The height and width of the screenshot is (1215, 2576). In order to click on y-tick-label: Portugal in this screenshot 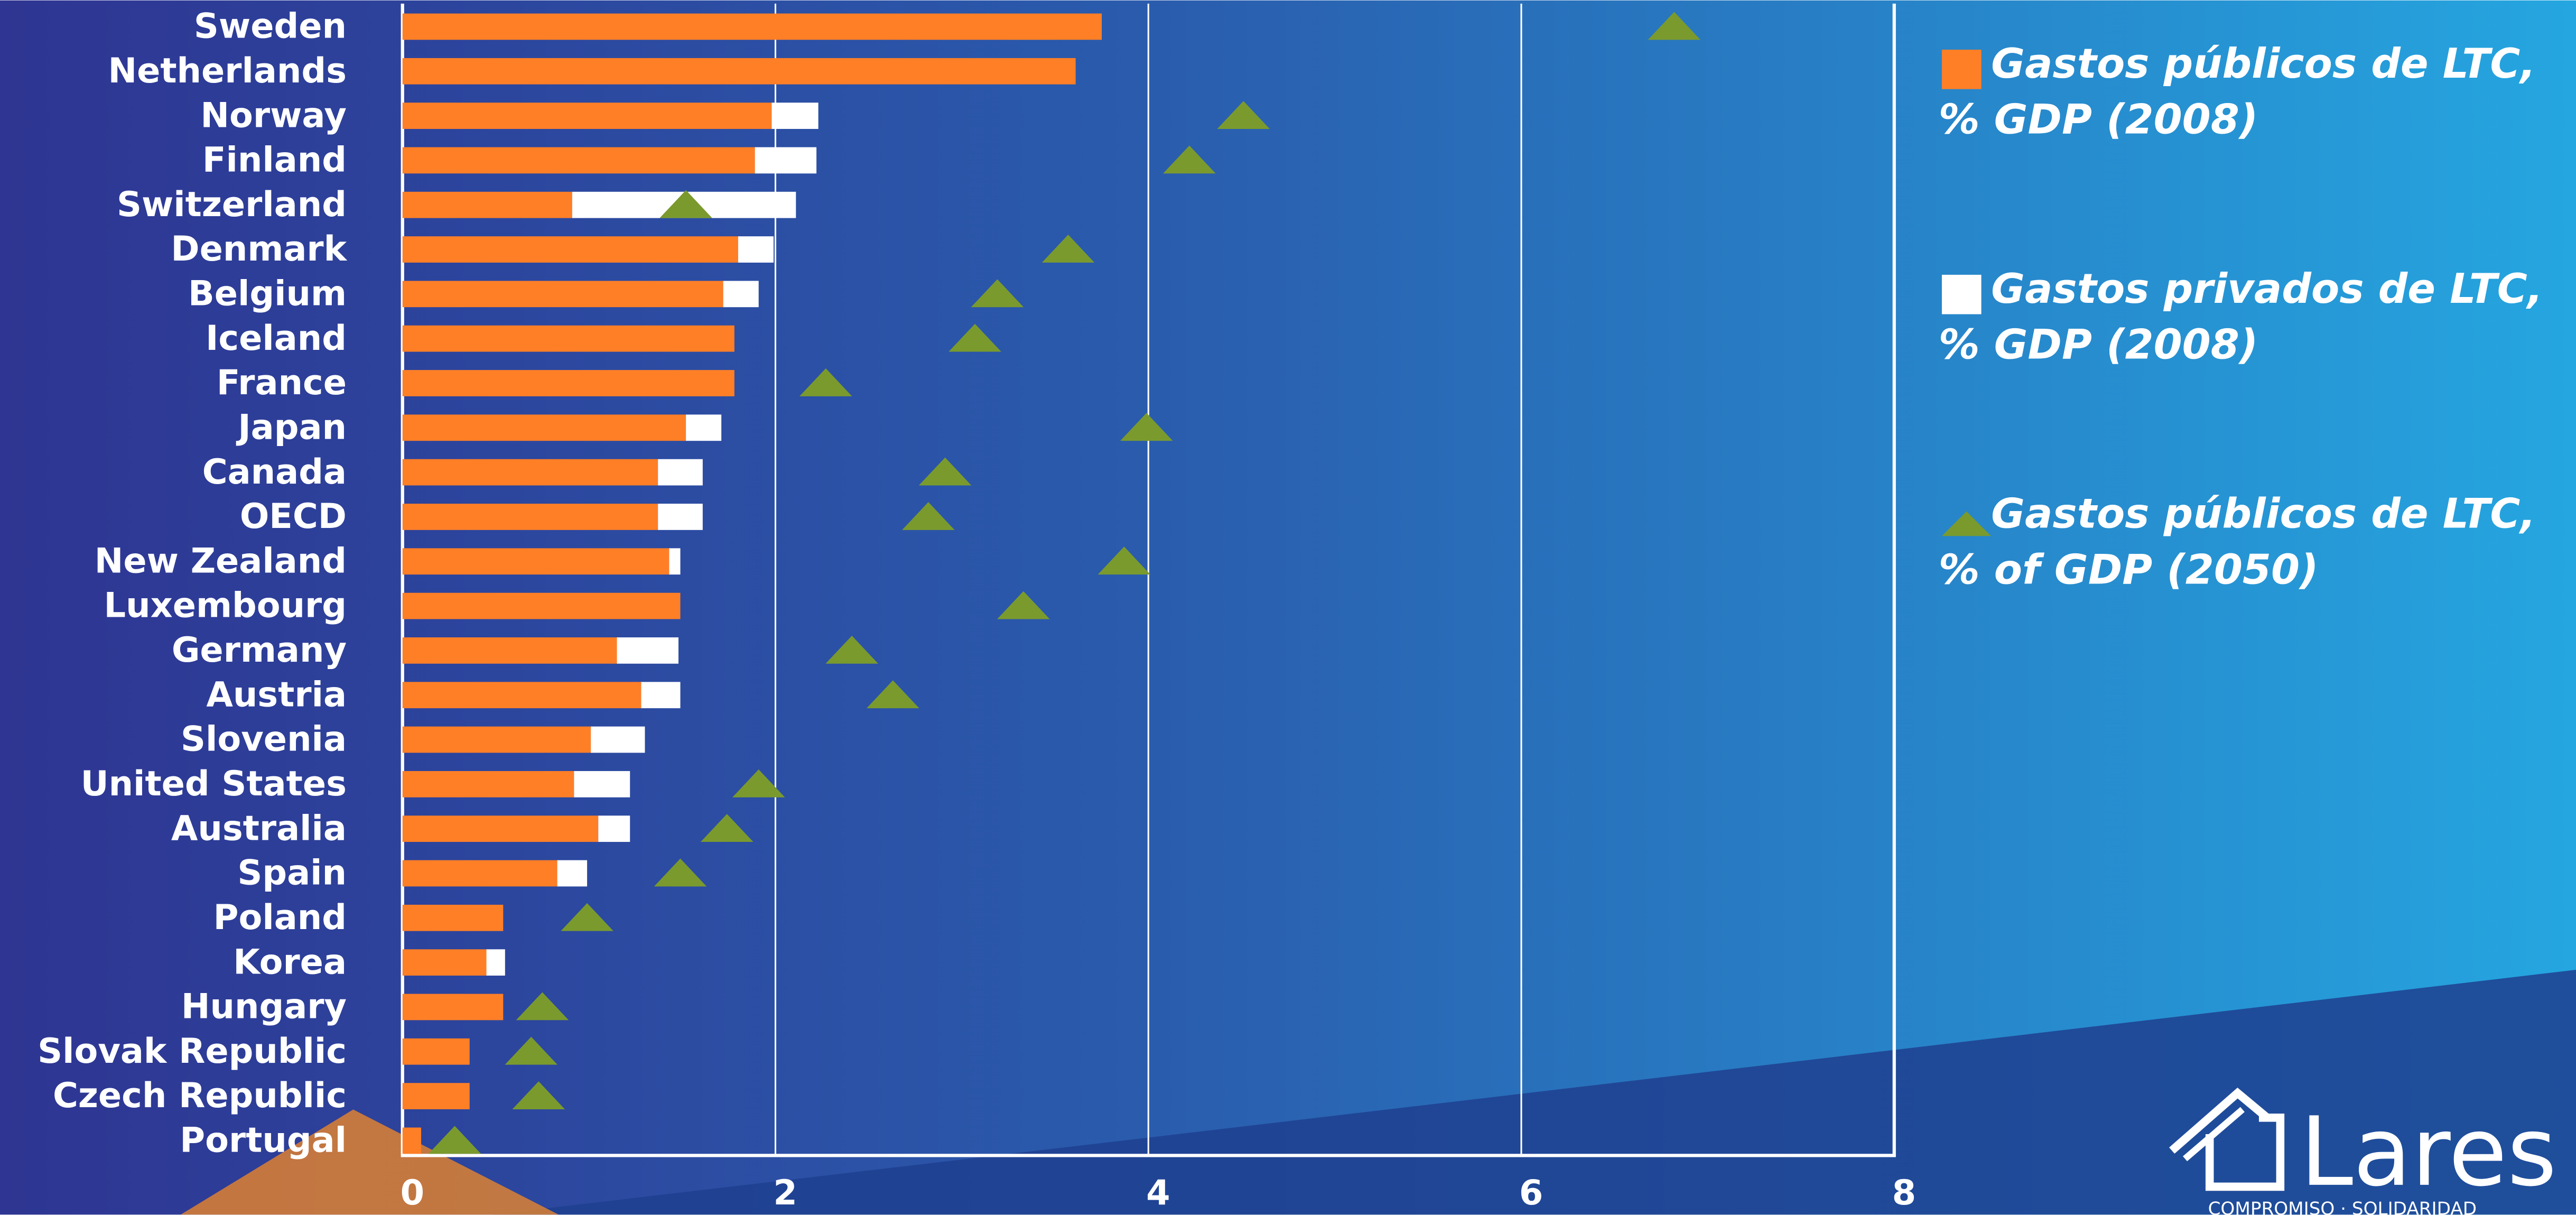, I will do `click(263, 1140)`.